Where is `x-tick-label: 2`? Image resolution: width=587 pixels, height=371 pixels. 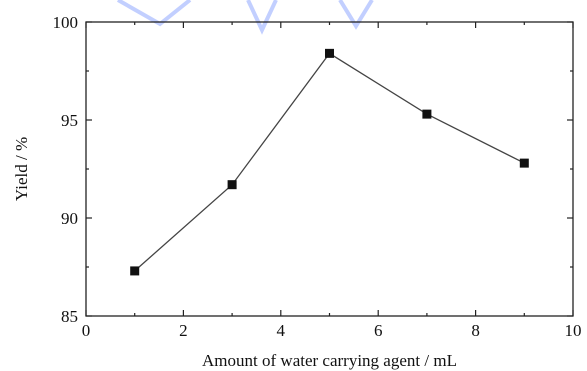
x-tick-label: 2 is located at coordinates (183, 330).